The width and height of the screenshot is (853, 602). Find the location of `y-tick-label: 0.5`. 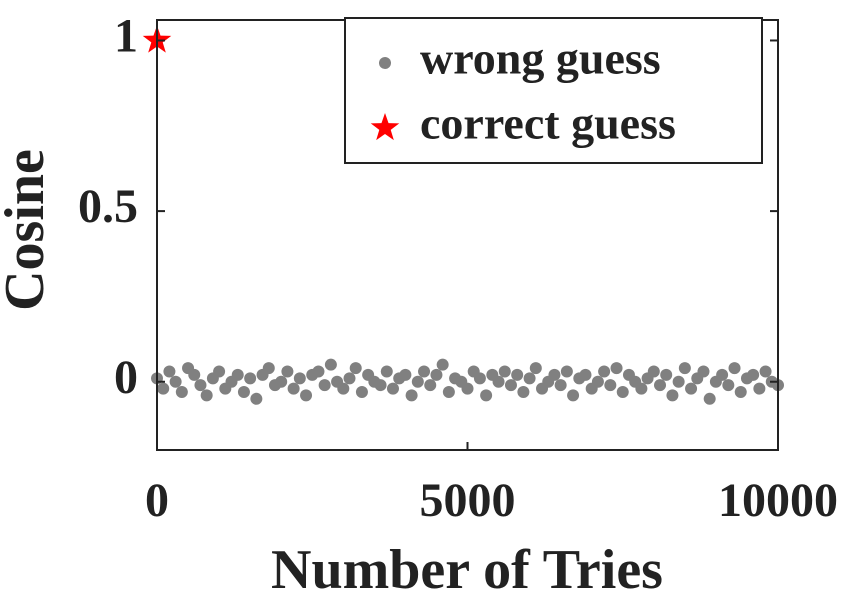

y-tick-label: 0.5 is located at coordinates (108, 206).